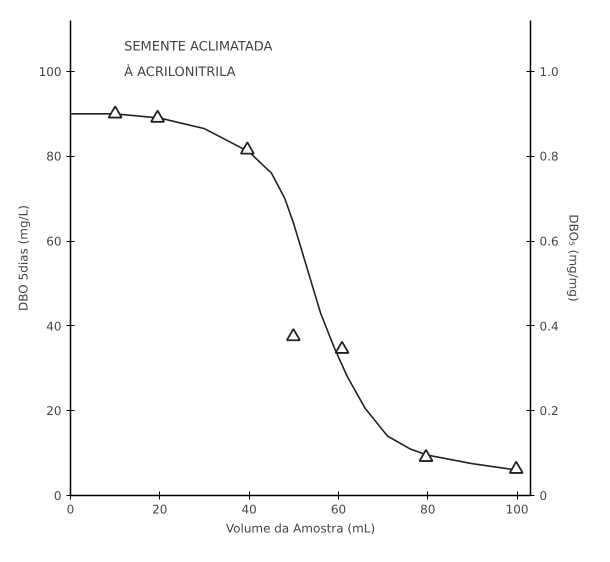 This screenshot has width=610, height=562. I want to click on y-tick-label: 60, so click(54, 241).